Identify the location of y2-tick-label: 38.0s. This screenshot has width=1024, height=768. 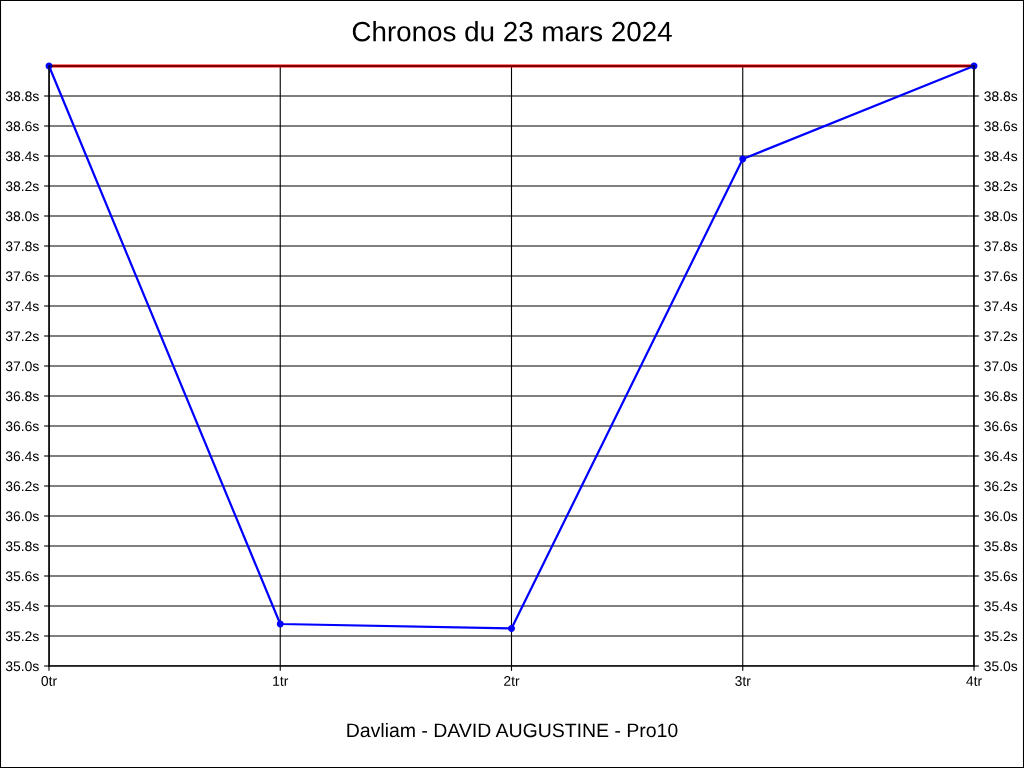
(1001, 216).